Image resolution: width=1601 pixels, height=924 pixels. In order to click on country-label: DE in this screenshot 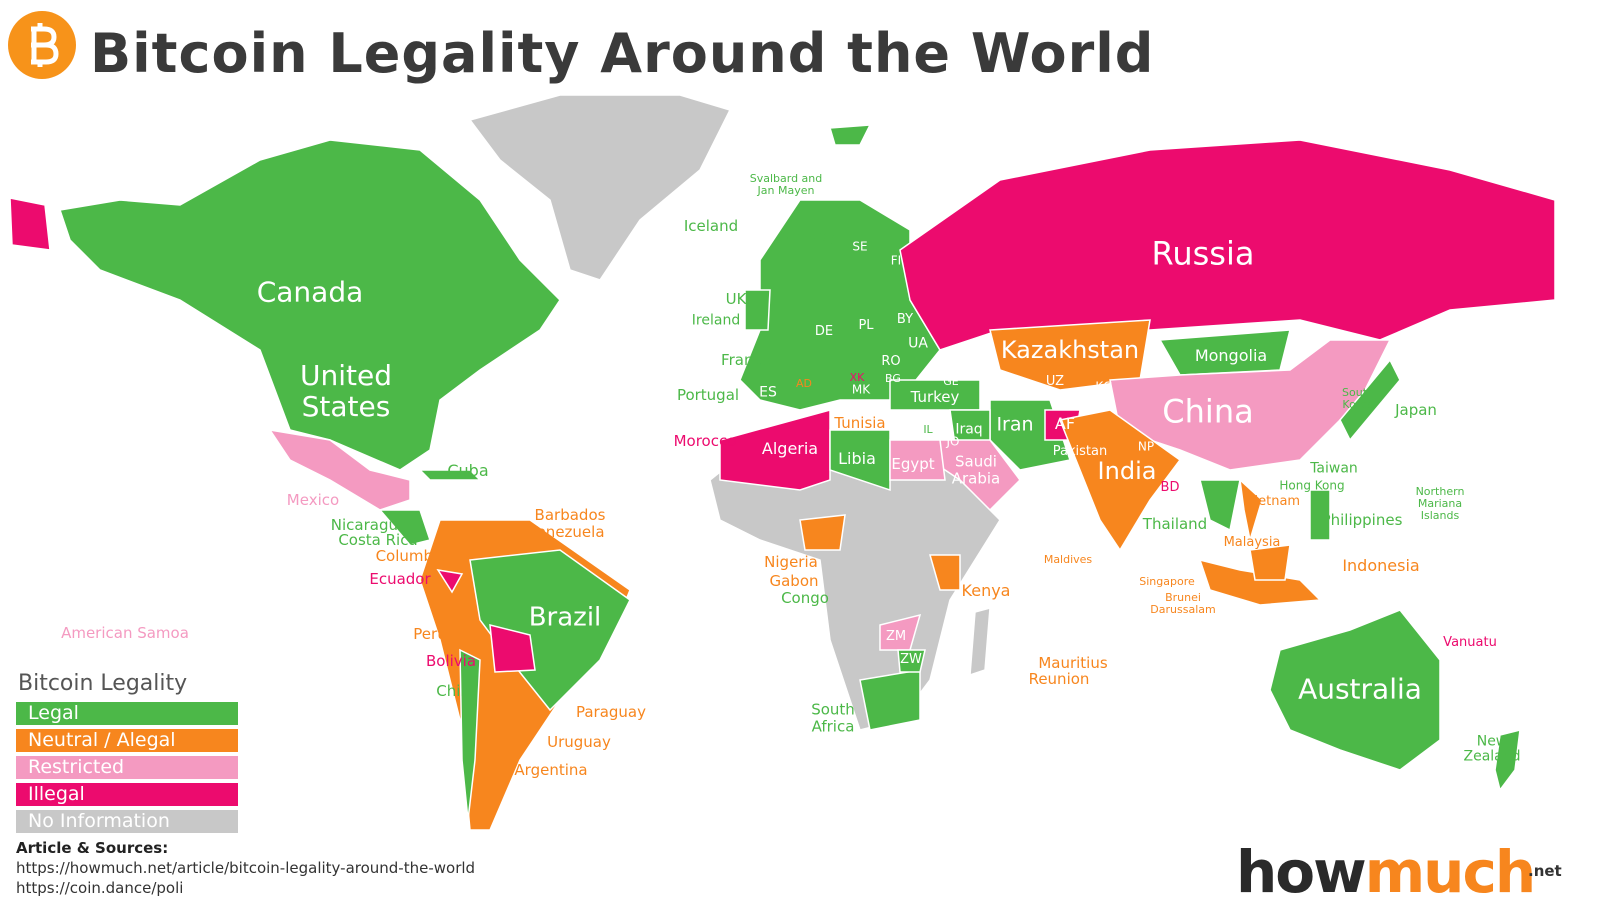, I will do `click(824, 331)`.